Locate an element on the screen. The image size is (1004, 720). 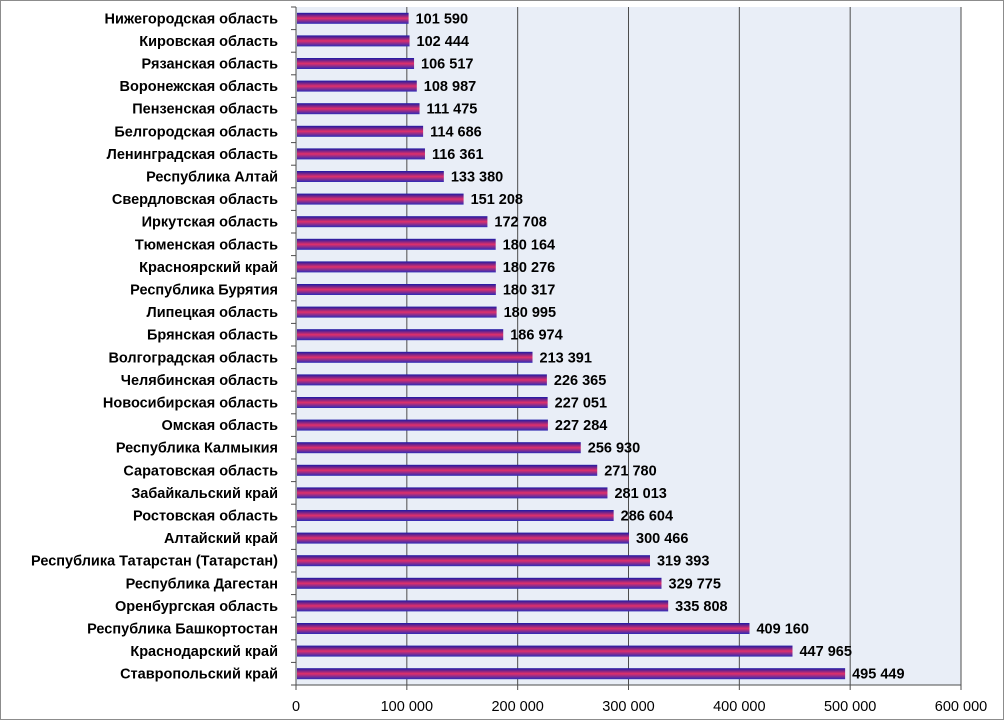
category-label: Оренбургская область is located at coordinates (196, 607).